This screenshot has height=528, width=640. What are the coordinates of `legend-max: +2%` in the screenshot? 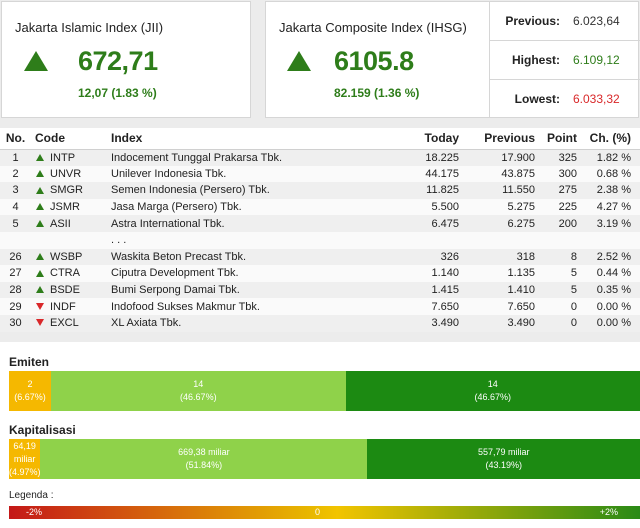 It's located at (608, 512).